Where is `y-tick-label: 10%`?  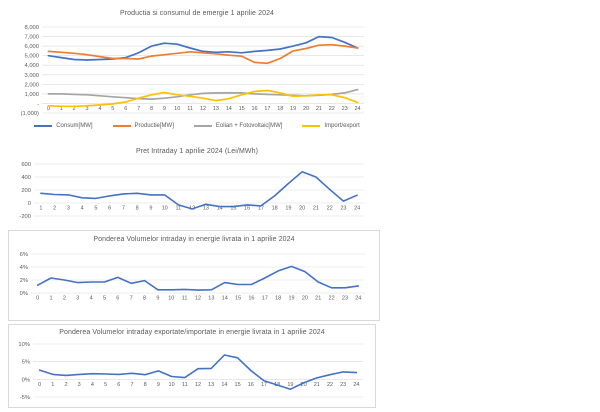
y-tick-label: 10% is located at coordinates (24, 345).